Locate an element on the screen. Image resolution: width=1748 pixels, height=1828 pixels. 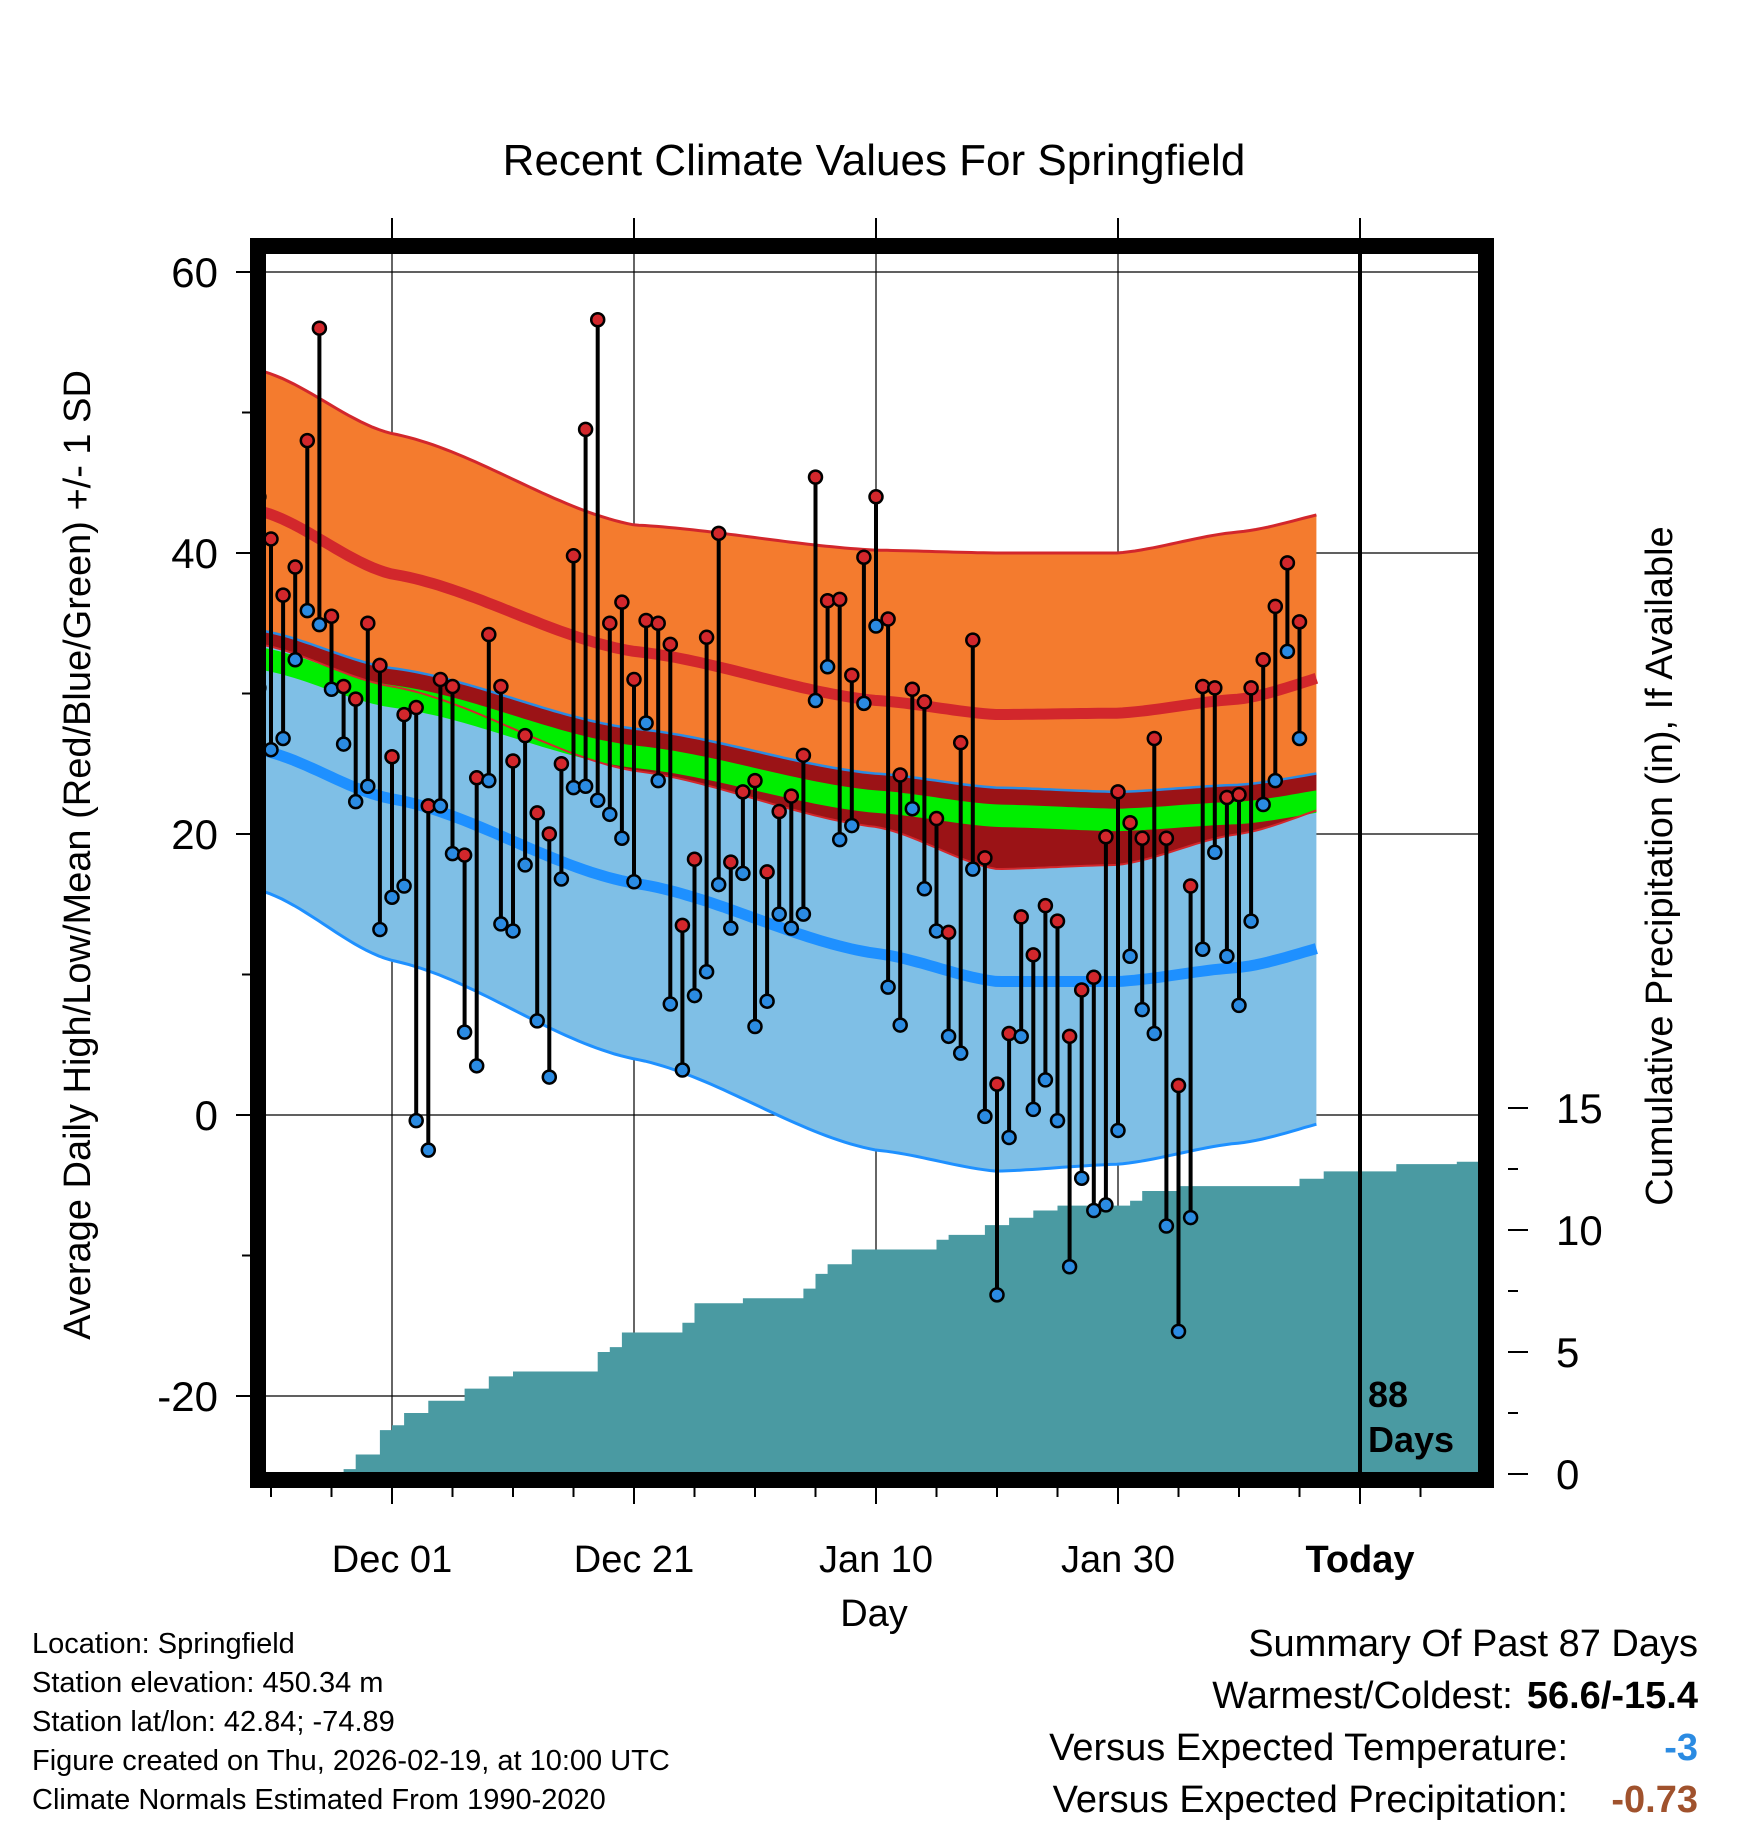
y-tick-label: 20 is located at coordinates (194, 834).